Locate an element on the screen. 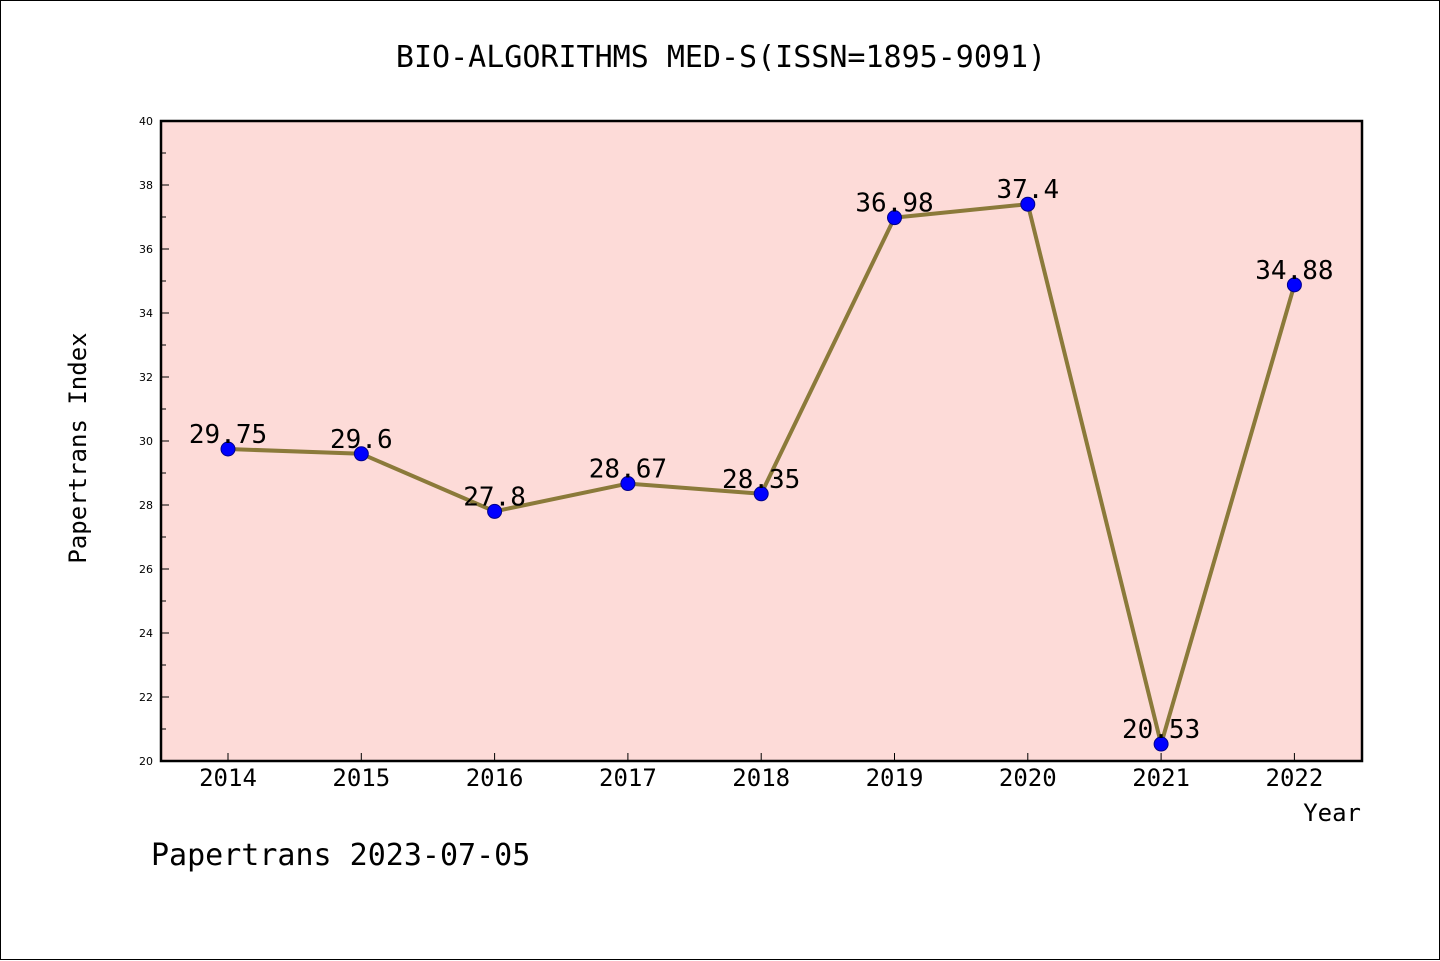 The image size is (1440, 961). data-label: 29.6 is located at coordinates (361, 440).